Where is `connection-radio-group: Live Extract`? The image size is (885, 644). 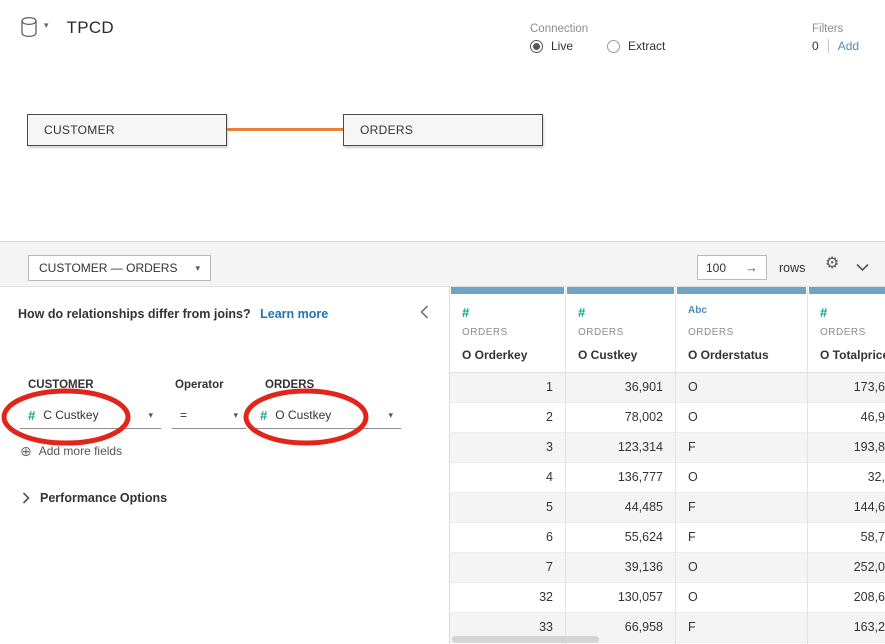
connection-radio-group: Live Extract is located at coordinates (610, 46).